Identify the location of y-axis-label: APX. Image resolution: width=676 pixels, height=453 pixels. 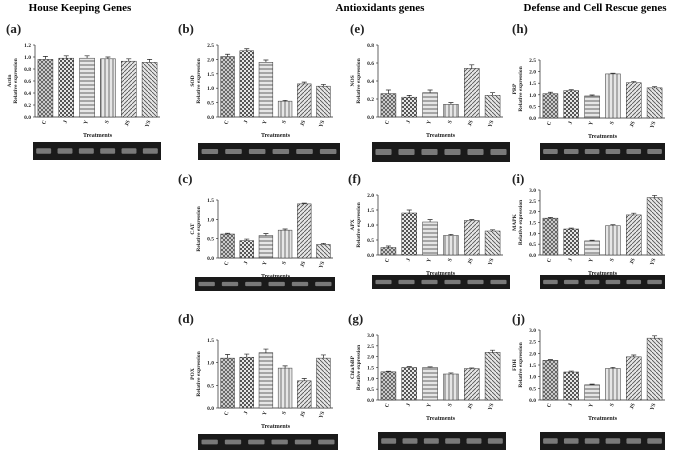
(353, 224).